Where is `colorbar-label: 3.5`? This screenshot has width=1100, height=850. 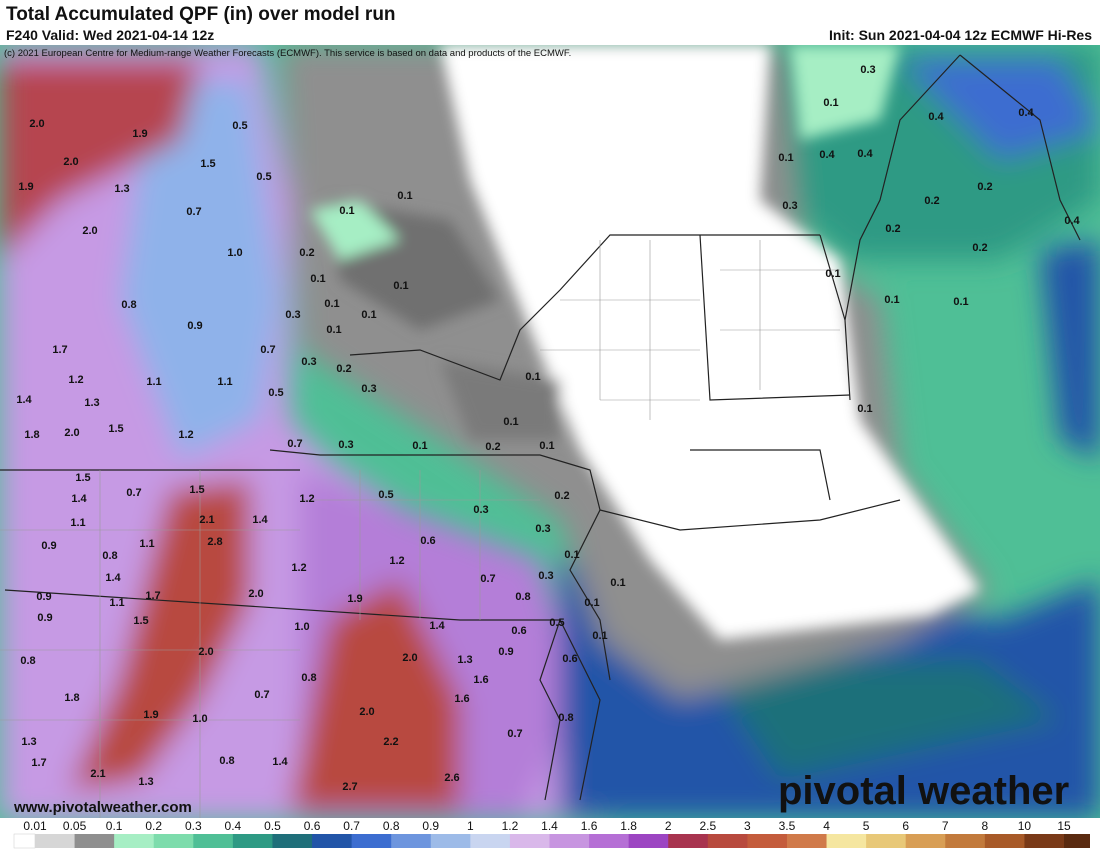
colorbar-label: 3.5 is located at coordinates (787, 826).